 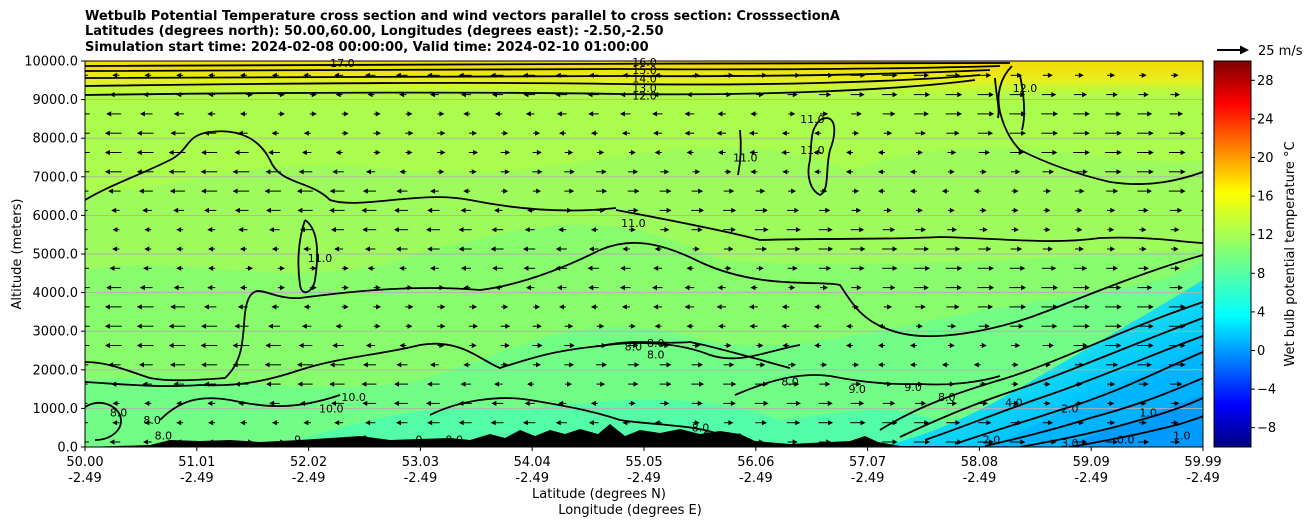 I want to click on colorbar-tick-label: 0, so click(x=1261, y=351).